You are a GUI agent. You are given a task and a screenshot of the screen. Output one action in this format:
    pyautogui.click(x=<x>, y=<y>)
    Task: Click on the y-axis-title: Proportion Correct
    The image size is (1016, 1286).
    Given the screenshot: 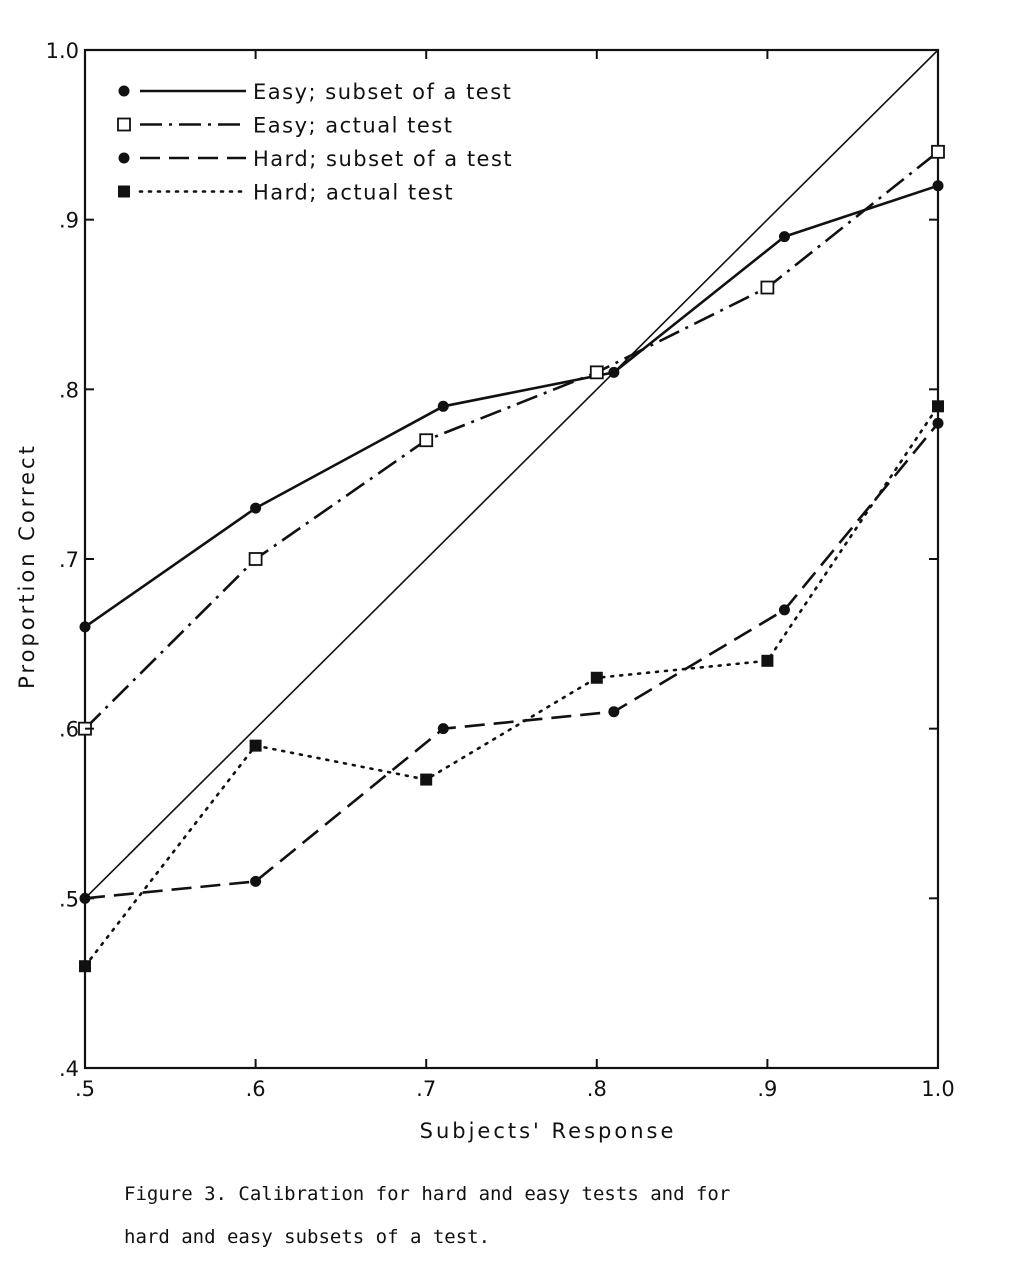 What is the action you would take?
    pyautogui.click(x=27, y=566)
    